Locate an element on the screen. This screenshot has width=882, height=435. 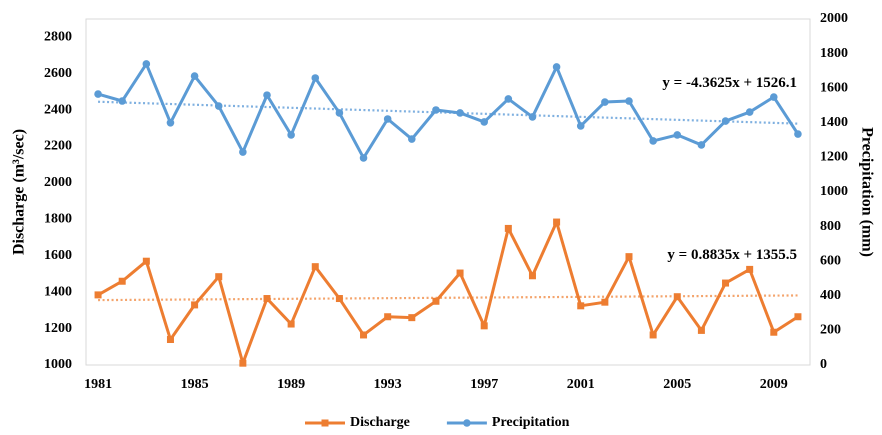
y2-tick-label: 200 is located at coordinates (830, 330).